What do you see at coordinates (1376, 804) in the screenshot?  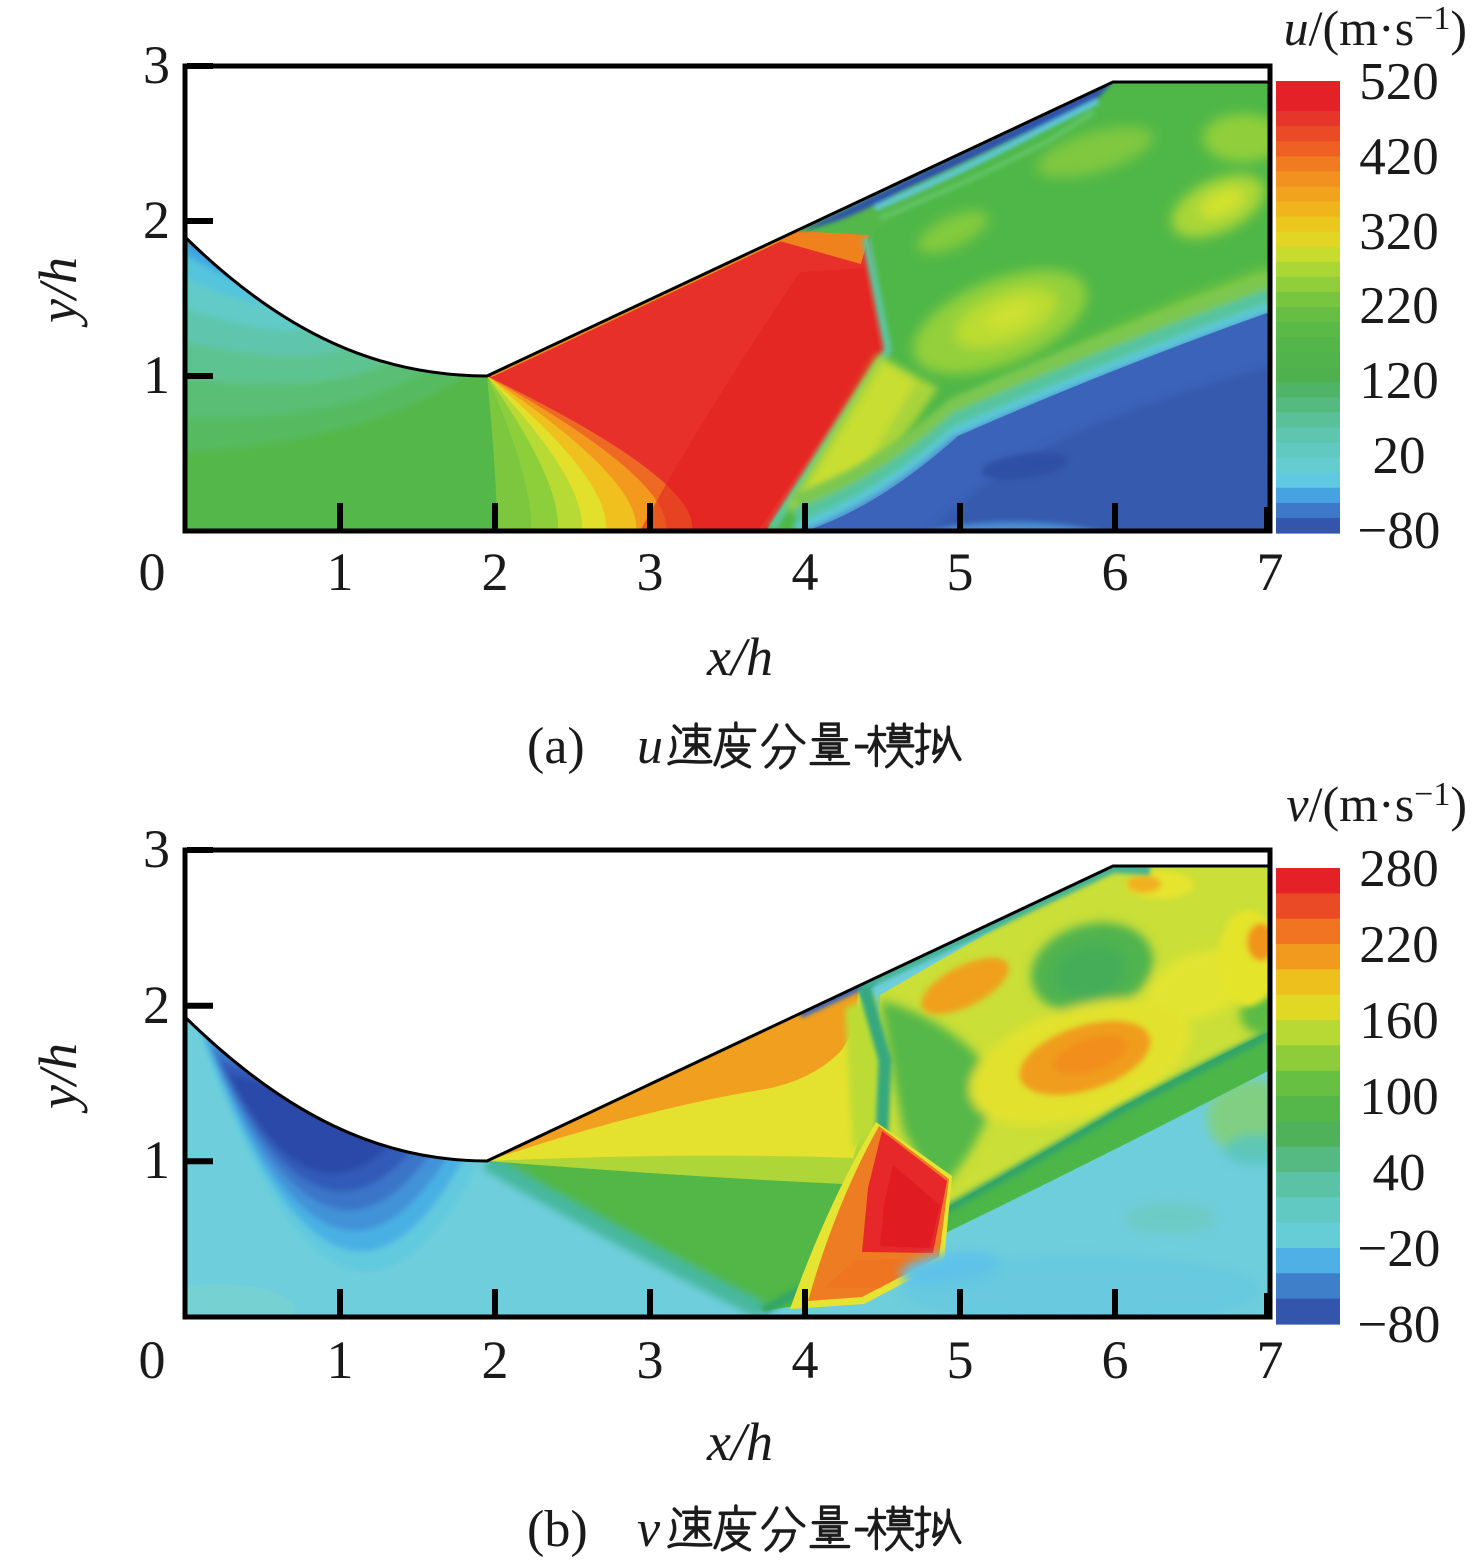 I see `svg-text: v/(m·s−1)` at bounding box center [1376, 804].